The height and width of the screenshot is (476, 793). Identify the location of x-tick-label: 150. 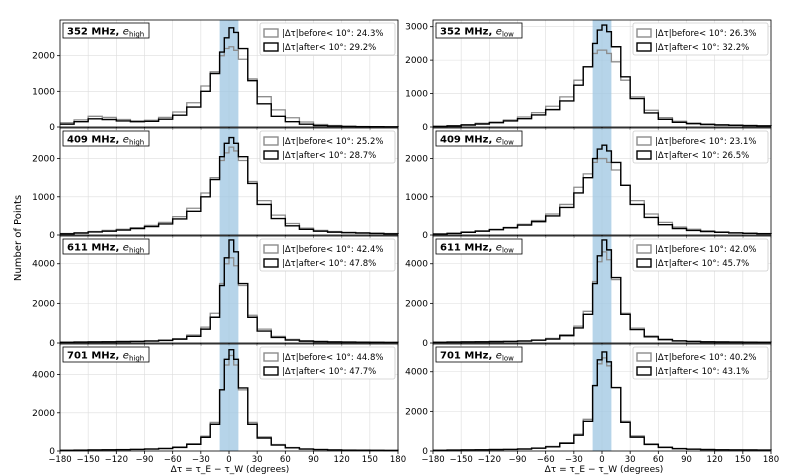
(370, 460).